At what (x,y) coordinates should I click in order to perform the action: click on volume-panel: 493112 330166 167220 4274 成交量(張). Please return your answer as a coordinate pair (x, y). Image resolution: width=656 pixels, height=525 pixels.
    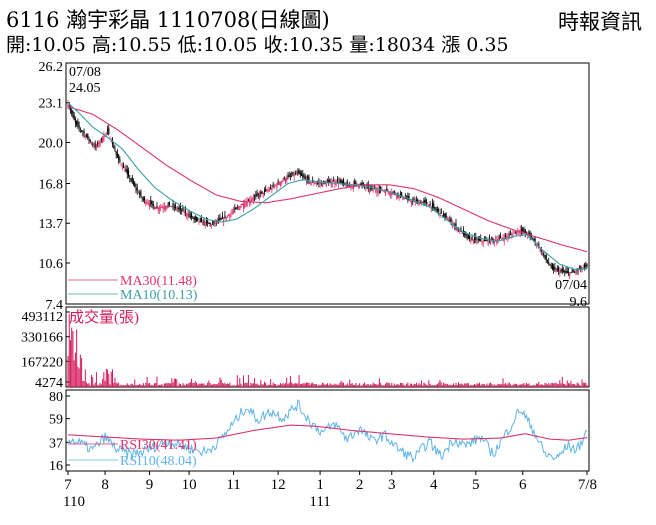
    Looking at the image, I should click on (304, 349).